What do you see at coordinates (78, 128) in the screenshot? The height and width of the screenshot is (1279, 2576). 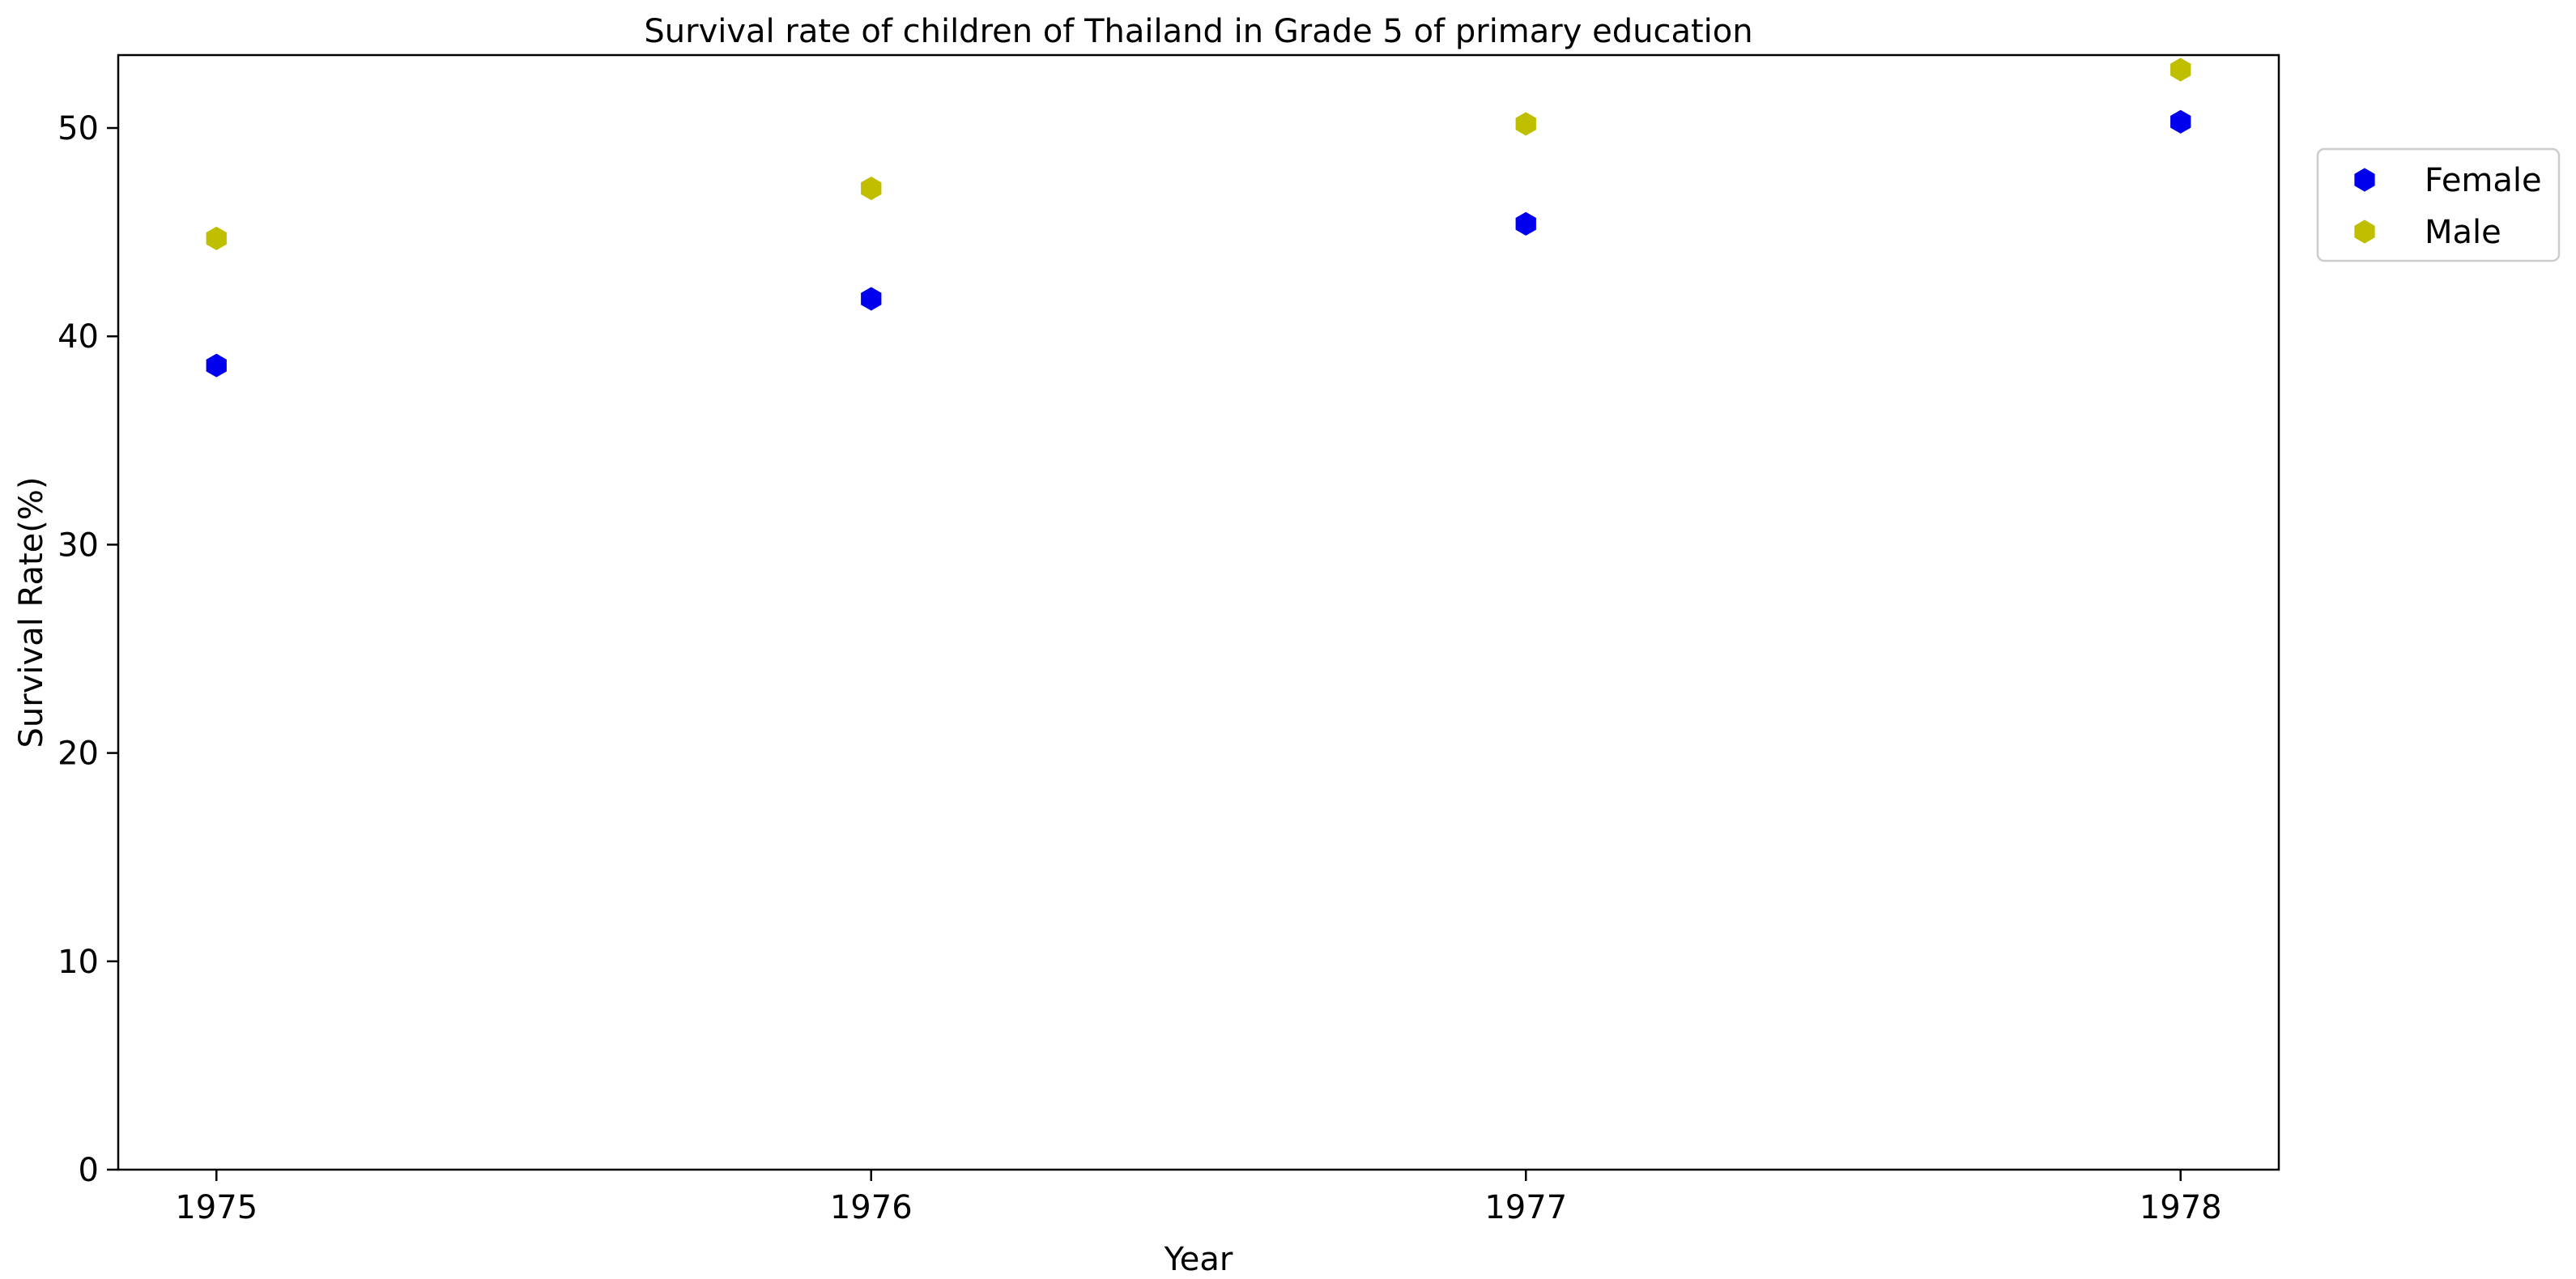 I see `y-tick-label: 50` at bounding box center [78, 128].